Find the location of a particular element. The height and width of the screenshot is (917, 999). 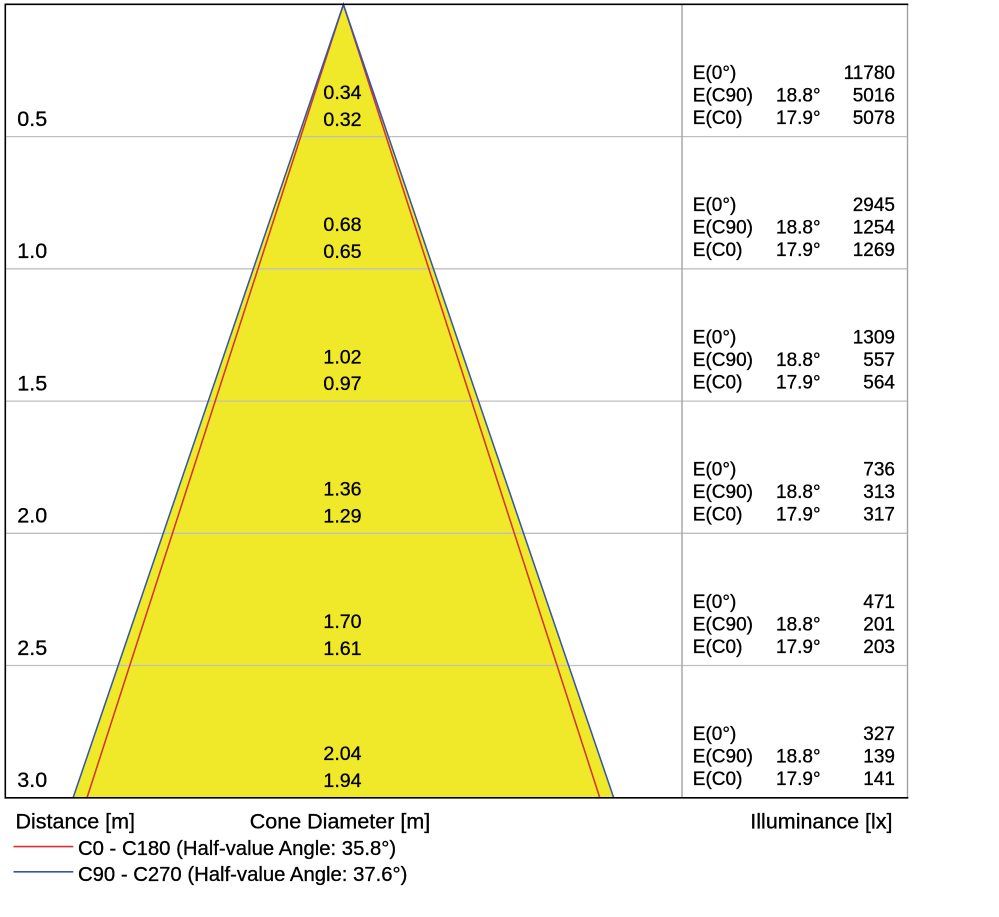

svg-text: 1.0 is located at coordinates (32, 251).